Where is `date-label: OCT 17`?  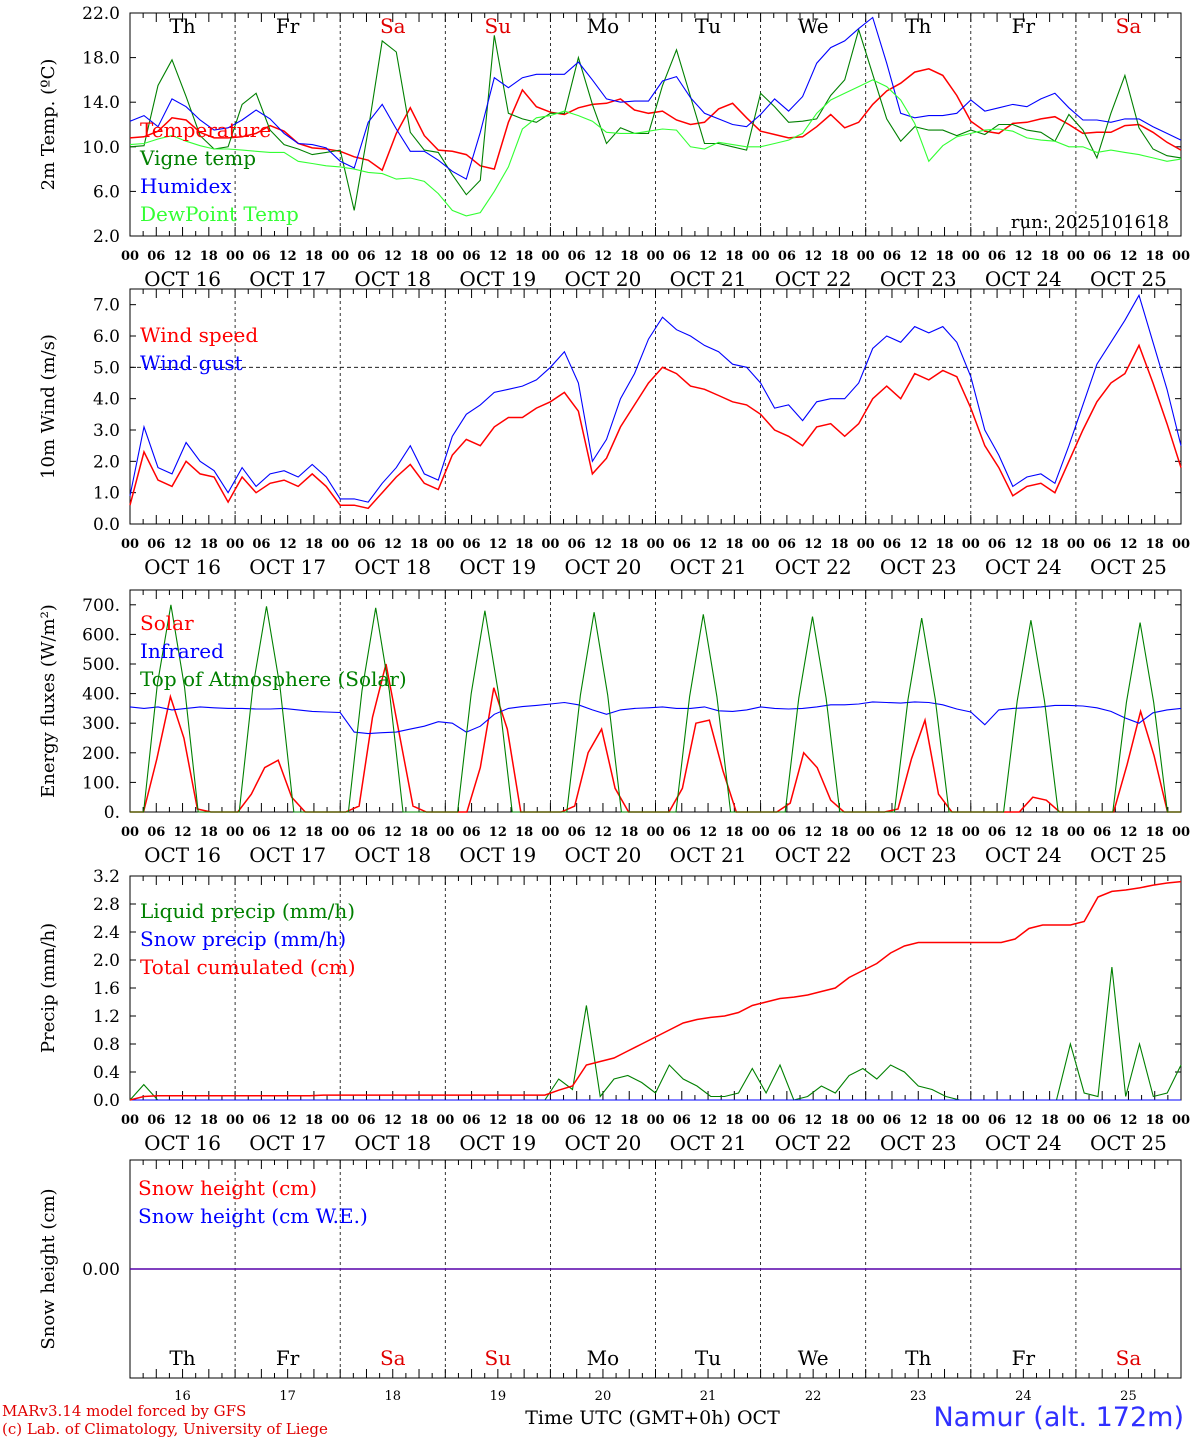 date-label: OCT 17 is located at coordinates (287, 1143).